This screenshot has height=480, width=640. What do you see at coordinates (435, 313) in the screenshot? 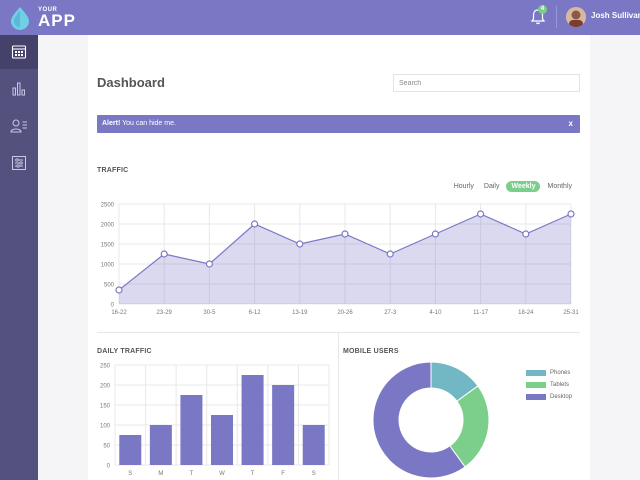
I see `x-tick-label: 4-10` at bounding box center [435, 313].